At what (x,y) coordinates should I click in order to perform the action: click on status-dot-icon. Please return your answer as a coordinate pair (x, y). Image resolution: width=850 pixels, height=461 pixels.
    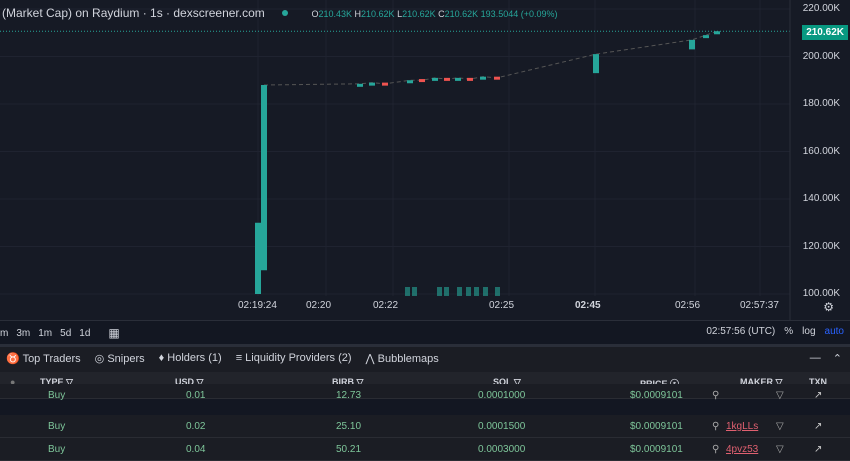
    Looking at the image, I should click on (285, 13).